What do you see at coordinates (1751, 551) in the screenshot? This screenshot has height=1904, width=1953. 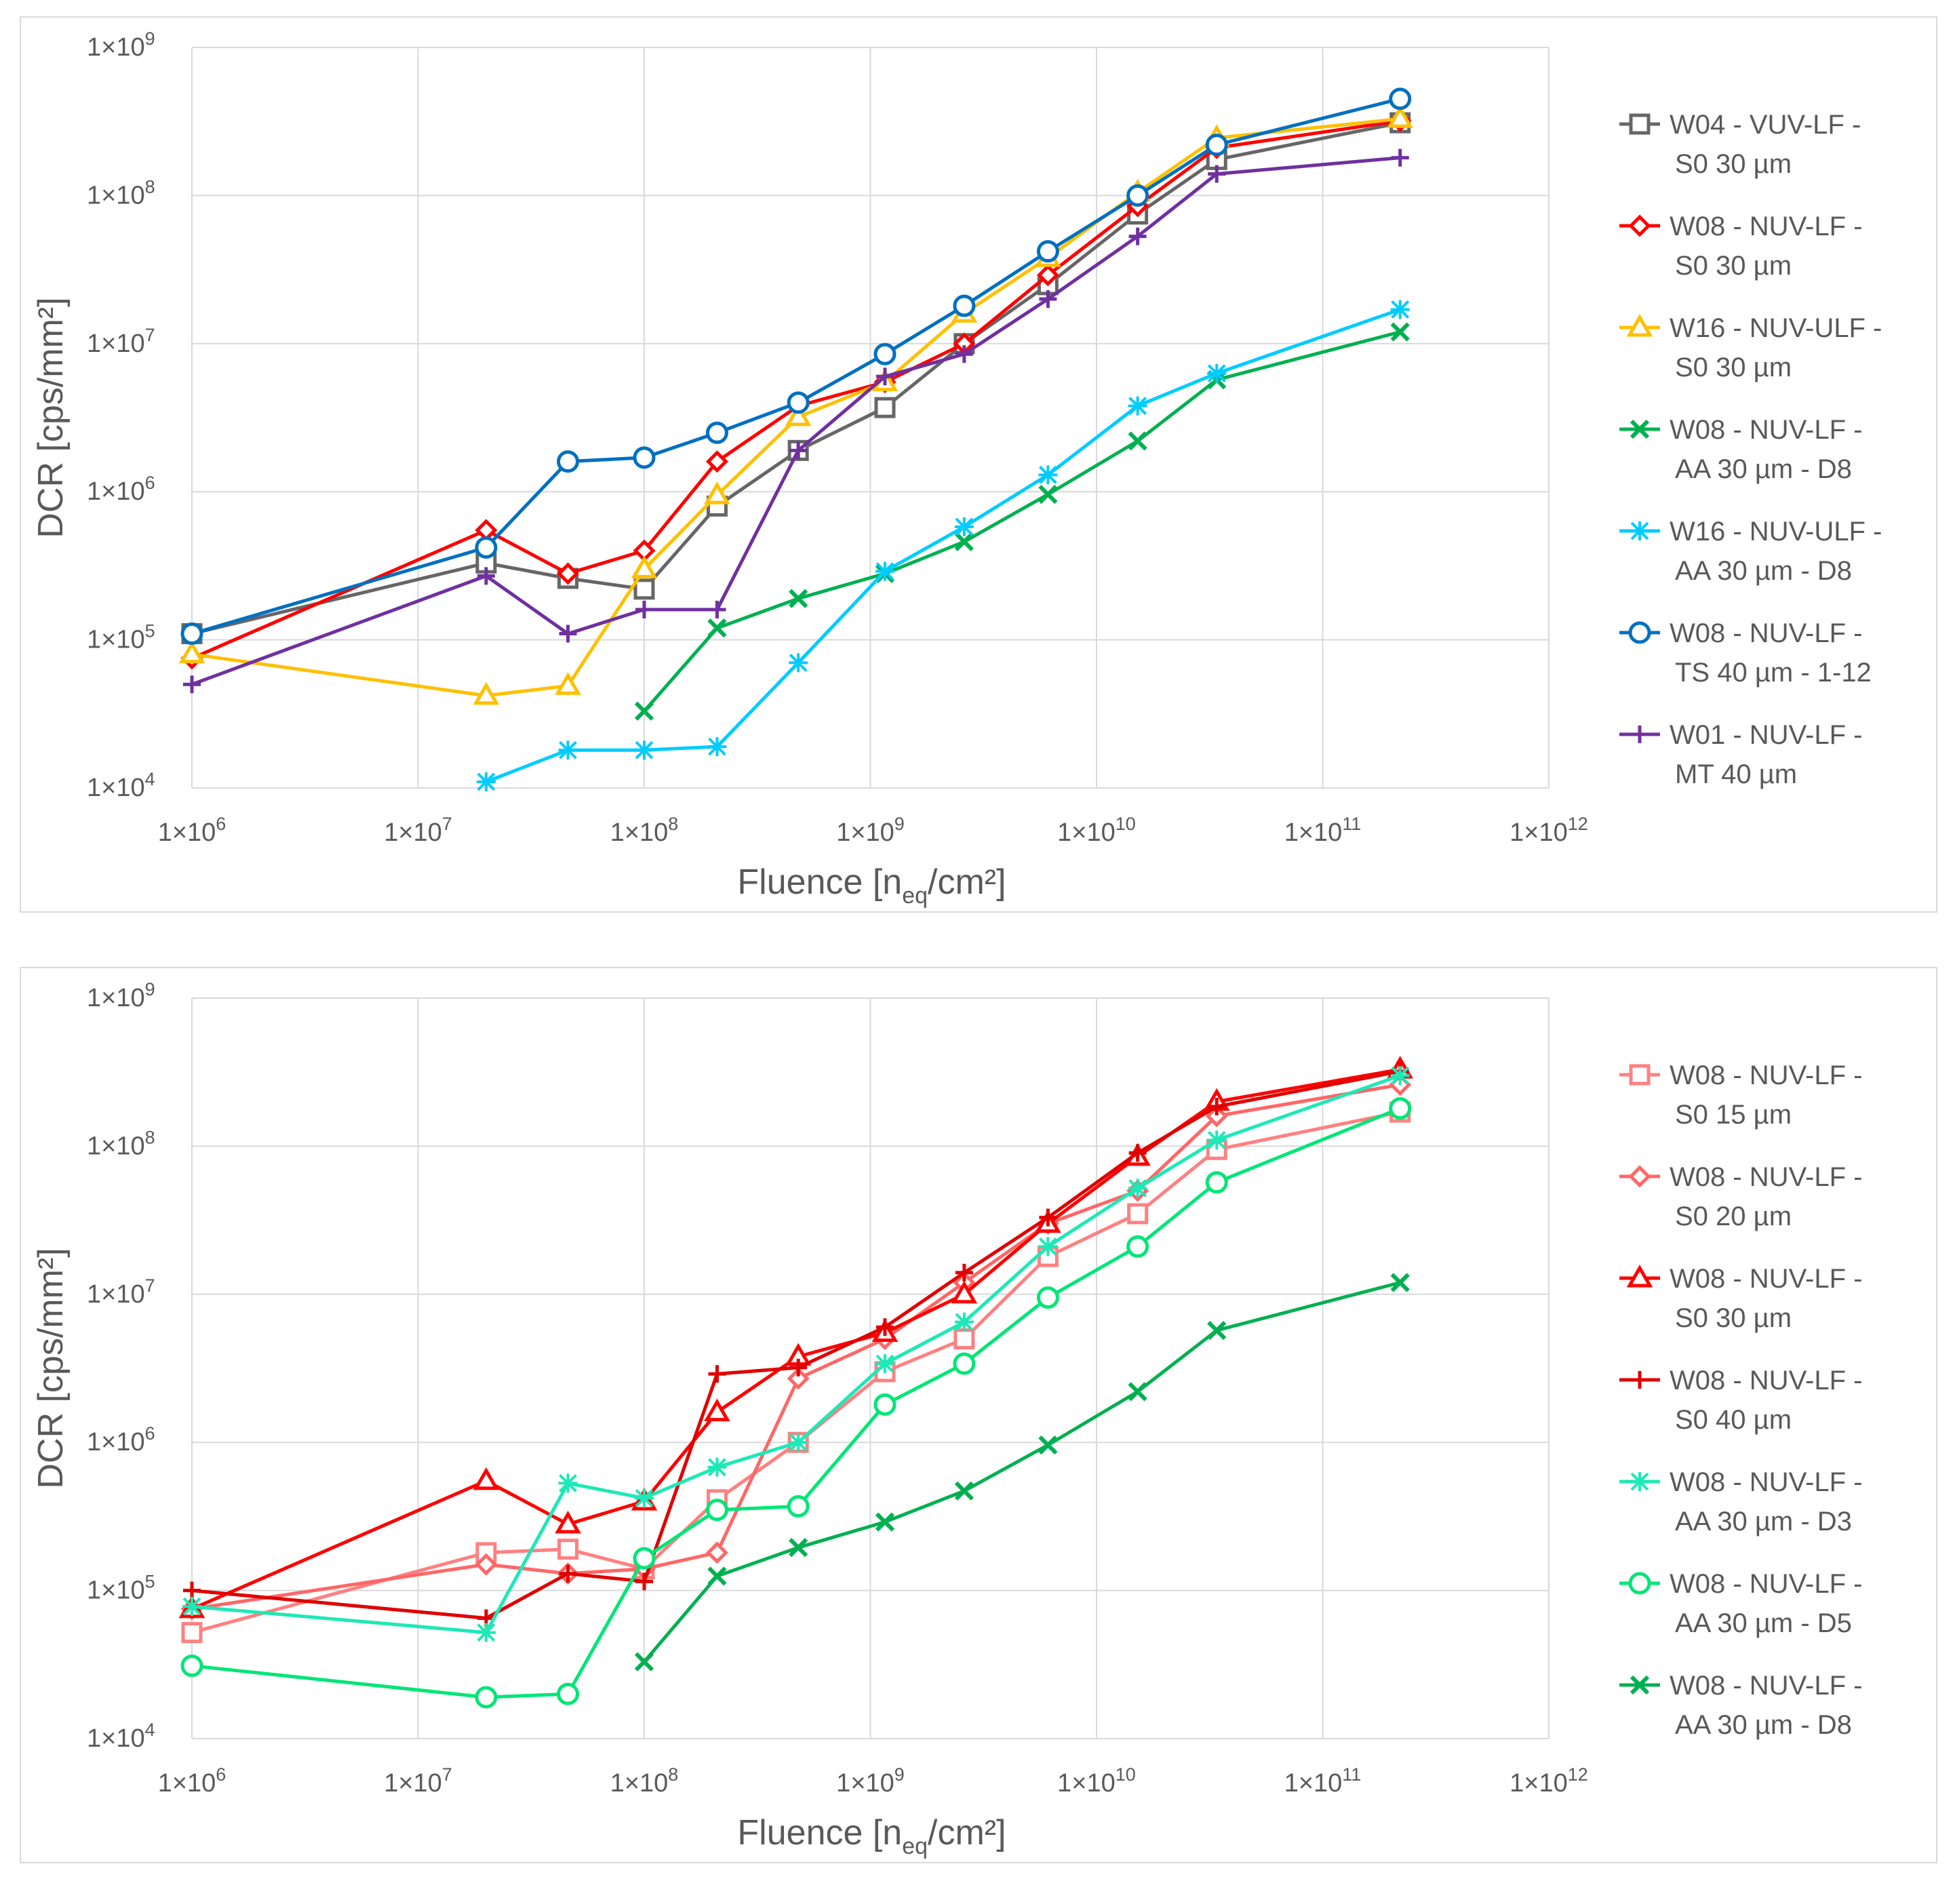 I see `legend-item: W16 - NUV-ULF - AA 30 µm - D8` at bounding box center [1751, 551].